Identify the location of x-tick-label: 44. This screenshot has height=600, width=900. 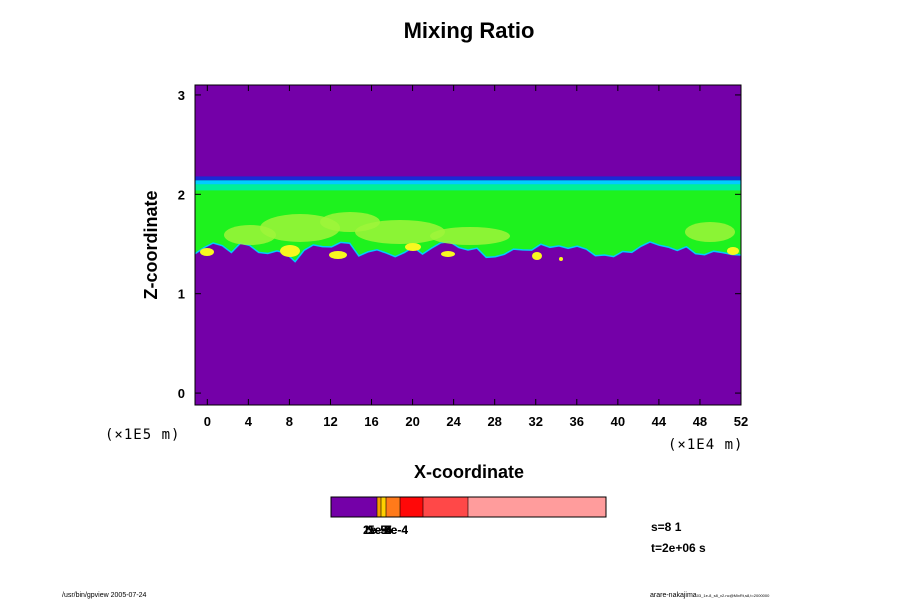
(659, 421).